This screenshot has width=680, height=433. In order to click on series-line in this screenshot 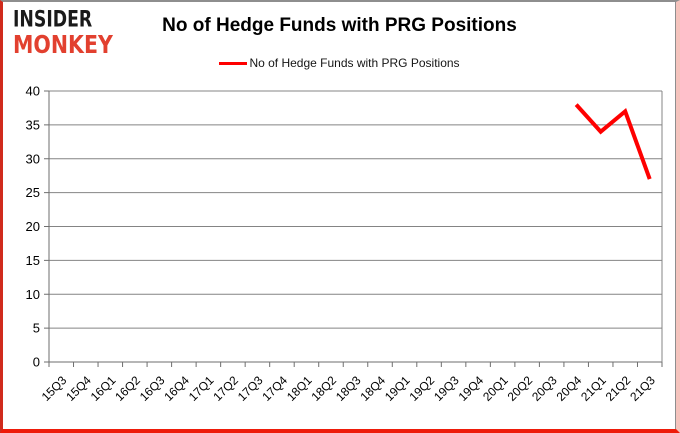, I will do `click(613, 141)`.